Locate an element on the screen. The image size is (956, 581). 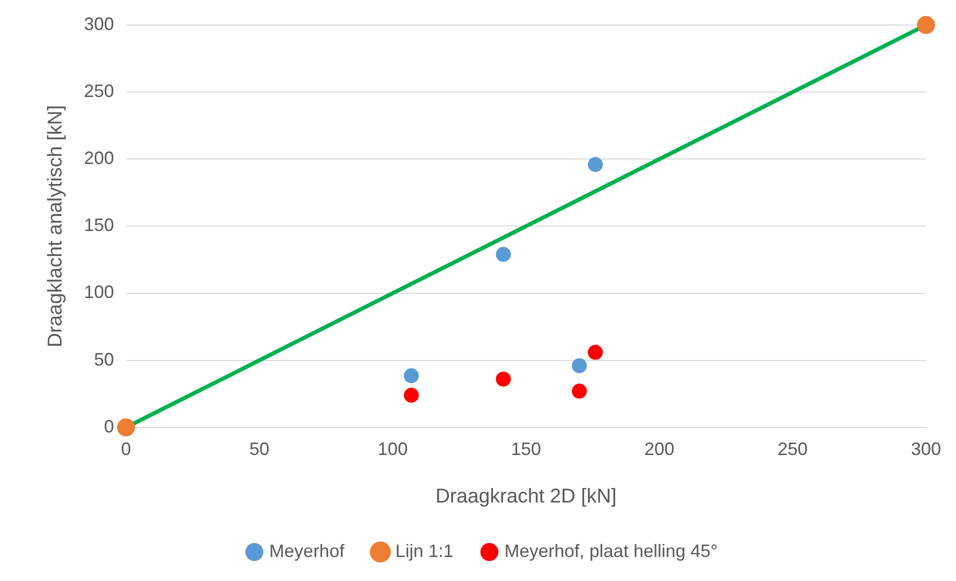
legend-label: Lijn 1:1 is located at coordinates (424, 550).